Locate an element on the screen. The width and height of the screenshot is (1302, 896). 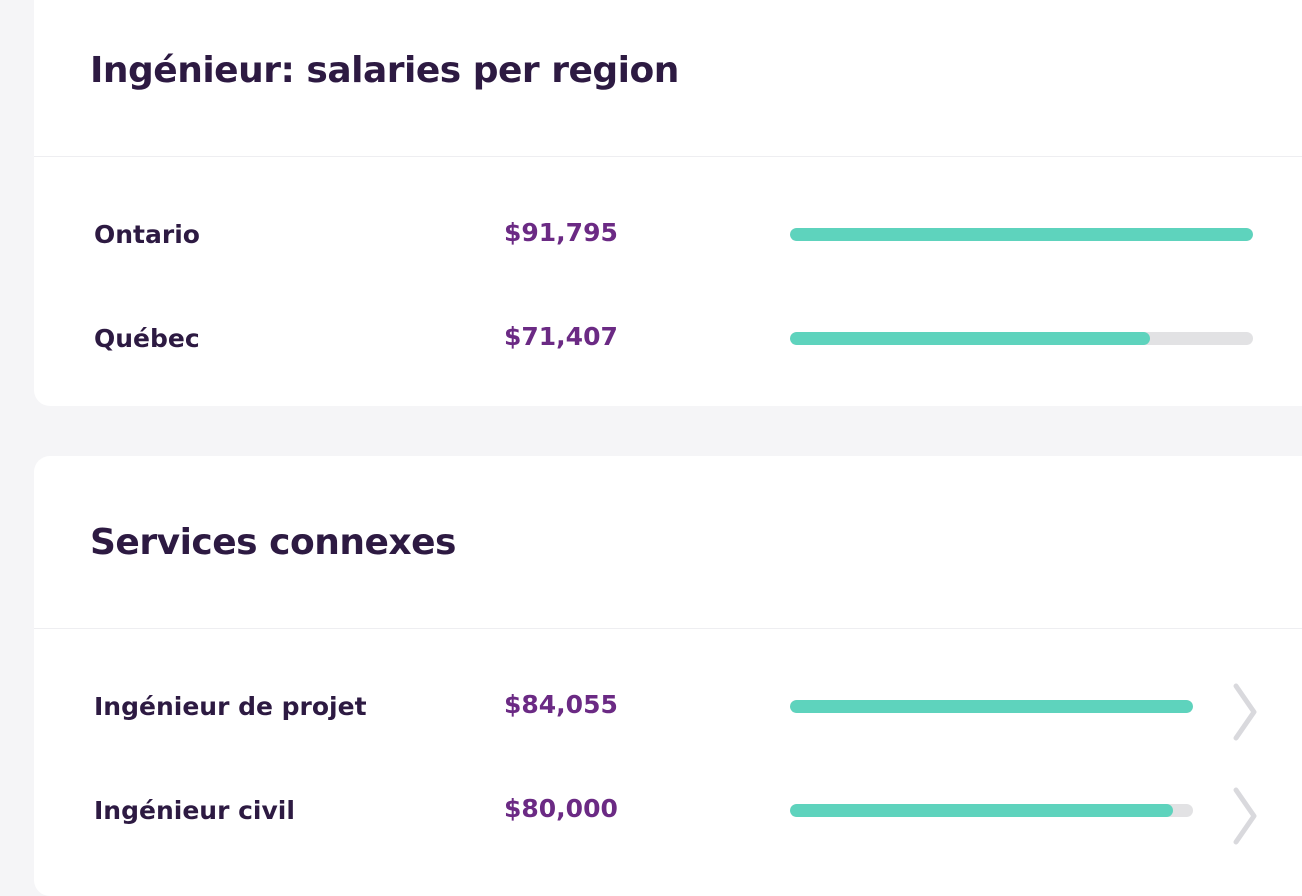
related-job-label: Ingénieur de projet is located at coordinates (230, 706).